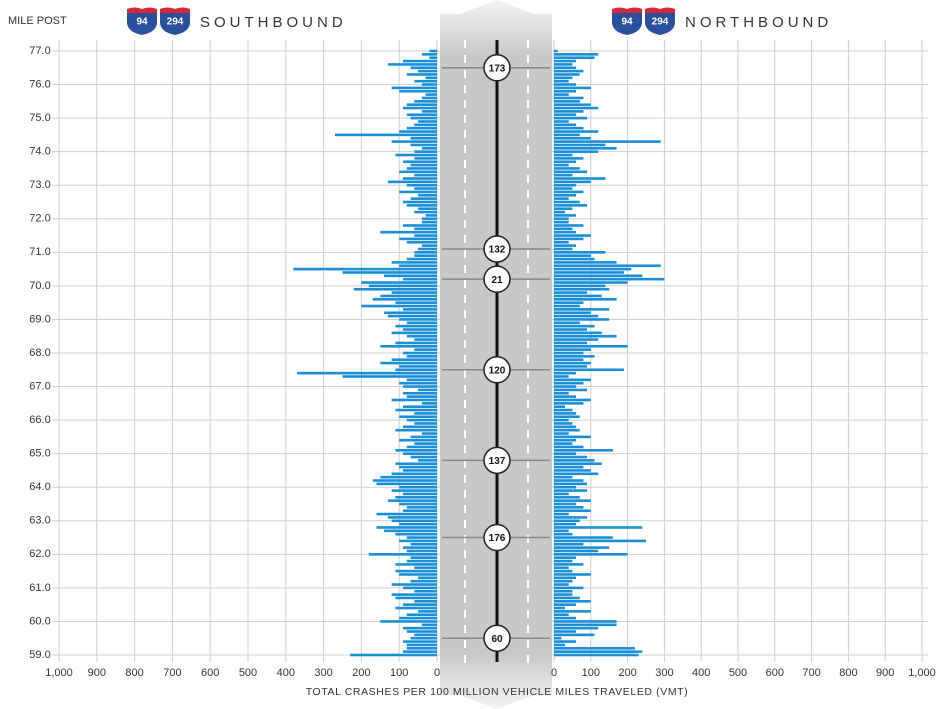 The image size is (942, 709). Describe the element at coordinates (172, 673) in the screenshot. I see `x-tick-label: 700` at that location.